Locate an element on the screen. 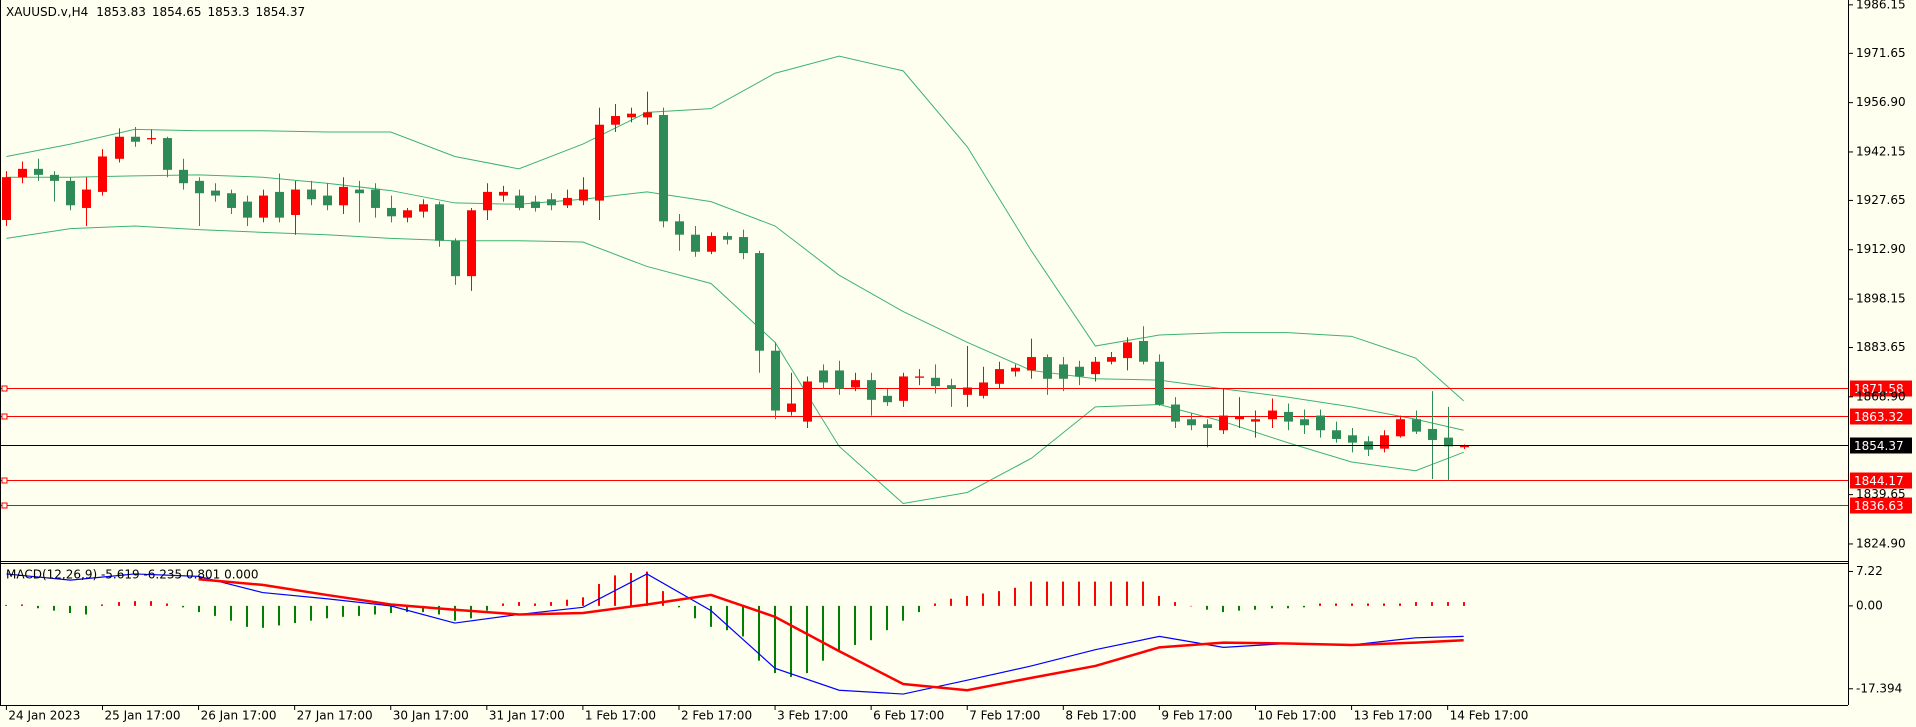 Image resolution: width=1916 pixels, height=727 pixels. y-tick-label: 1868.90 is located at coordinates (1881, 396).